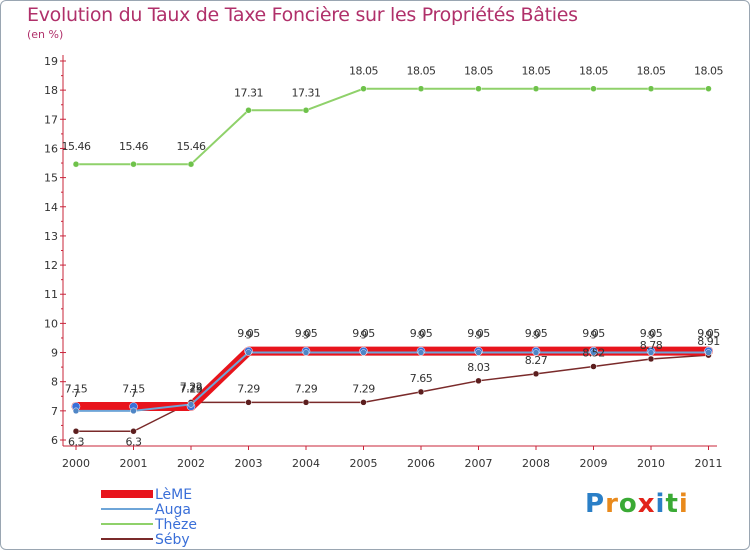 The height and width of the screenshot is (550, 750). What do you see at coordinates (45, 34) in the screenshot?
I see `y-unit-label: (en %)` at bounding box center [45, 34].